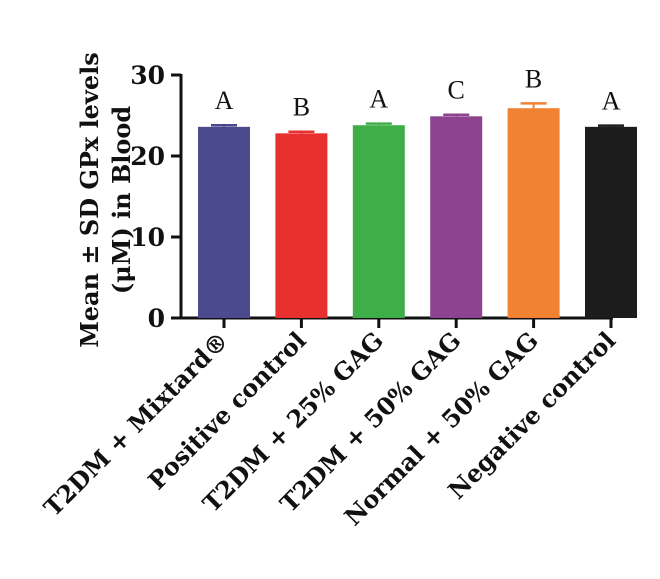 The image size is (660, 579). Describe the element at coordinates (418, 92) in the screenshot. I see `group-letters: A B A C B A` at that location.